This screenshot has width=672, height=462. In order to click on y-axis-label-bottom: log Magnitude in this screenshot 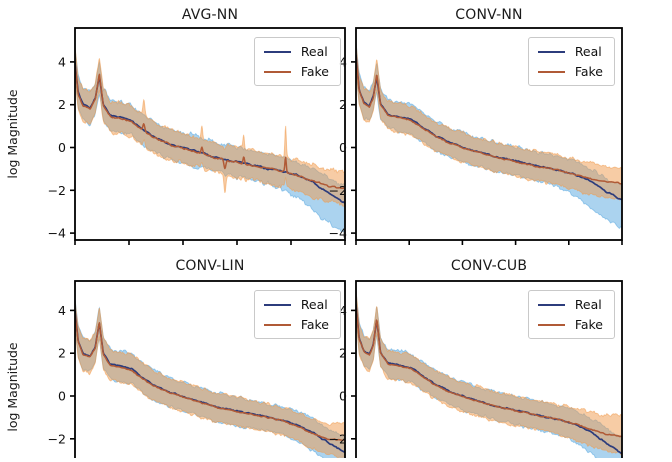, I will do `click(12, 387)`.